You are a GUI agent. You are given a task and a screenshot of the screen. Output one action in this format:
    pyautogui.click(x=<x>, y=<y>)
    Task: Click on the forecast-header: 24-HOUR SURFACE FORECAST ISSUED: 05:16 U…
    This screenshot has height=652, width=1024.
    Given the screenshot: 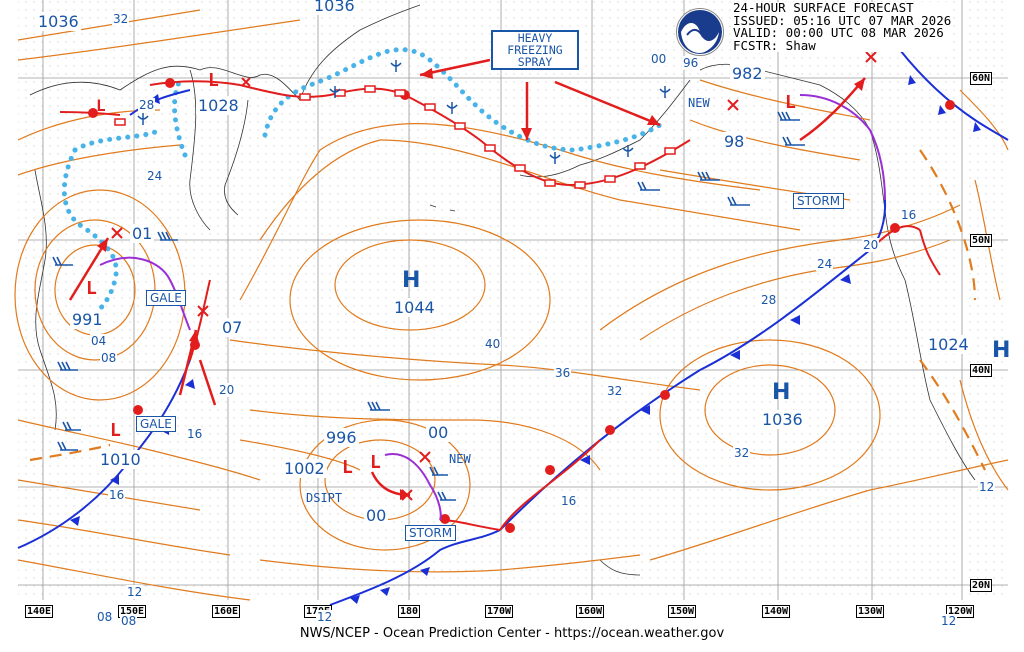 What is the action you would take?
    pyautogui.click(x=842, y=26)
    